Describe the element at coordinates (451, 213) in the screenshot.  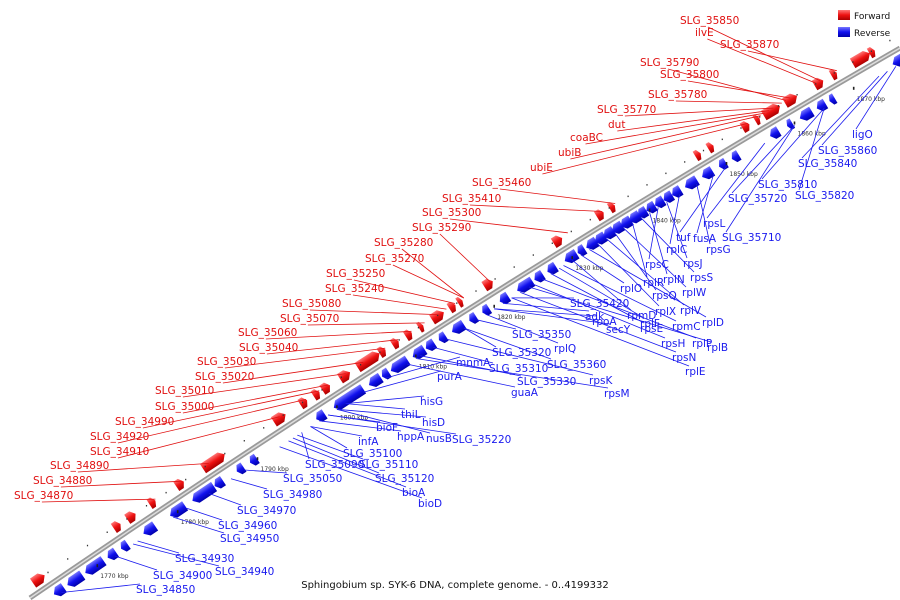
I see `forward-gene-label: SLG_35300` at that location.